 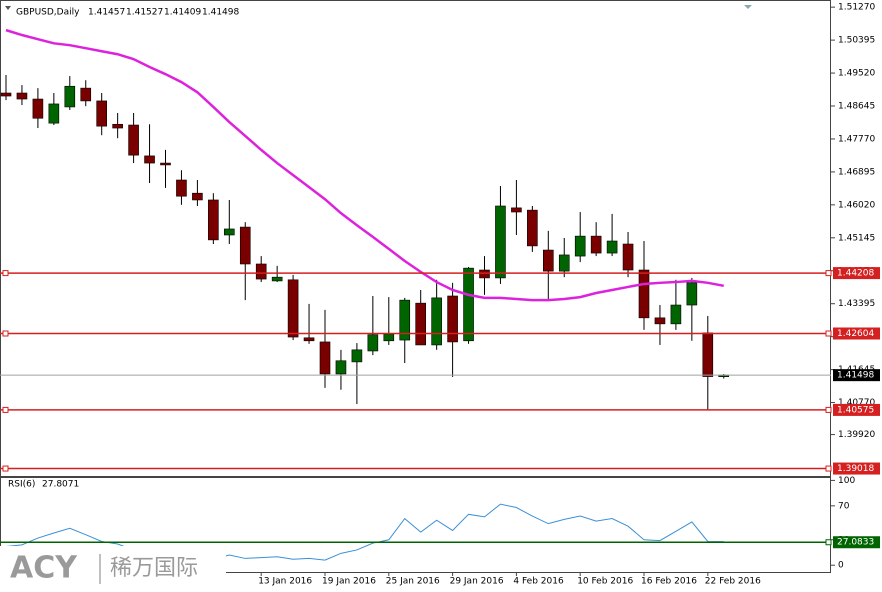 What do you see at coordinates (669, 582) in the screenshot?
I see `x-tick-label: 16 Feb 2016` at bounding box center [669, 582].